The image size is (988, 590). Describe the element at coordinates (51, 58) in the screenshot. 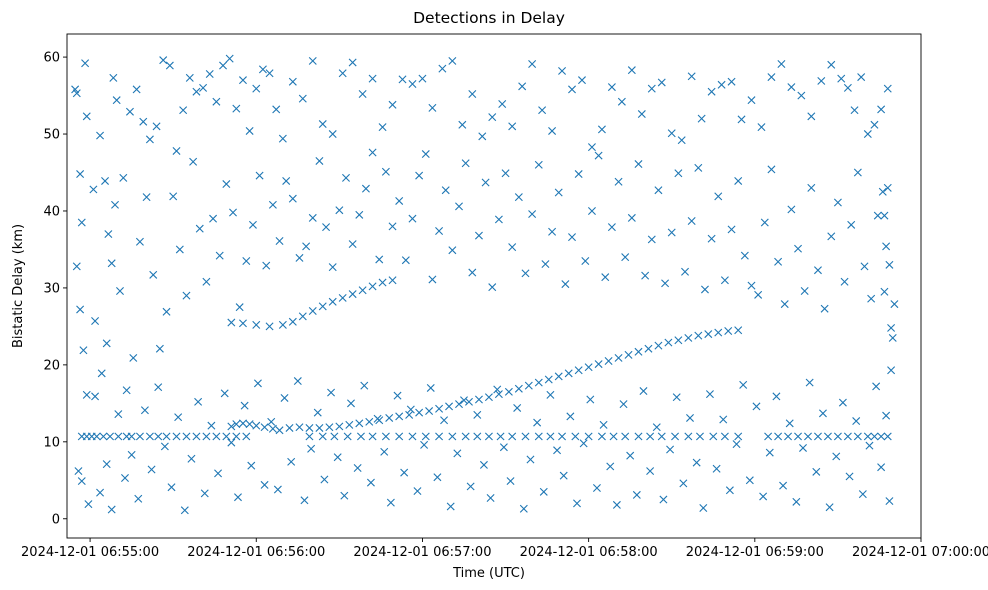

I see `y-tick-label: 60` at that location.